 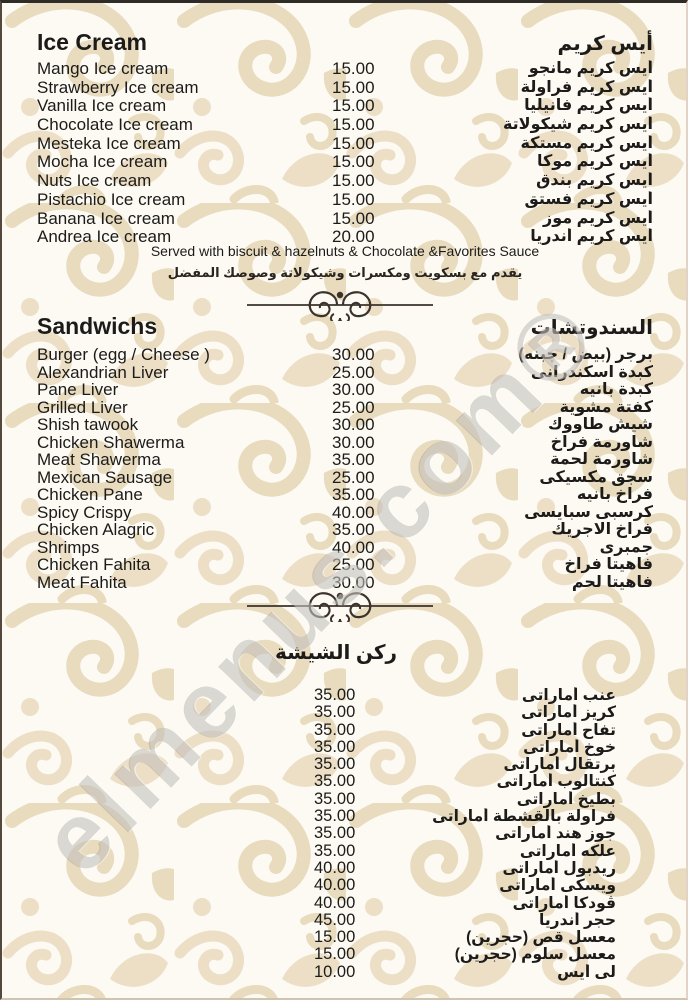 What do you see at coordinates (596, 477) in the screenshot?
I see `item-ar: سجق مكسيكى` at bounding box center [596, 477].